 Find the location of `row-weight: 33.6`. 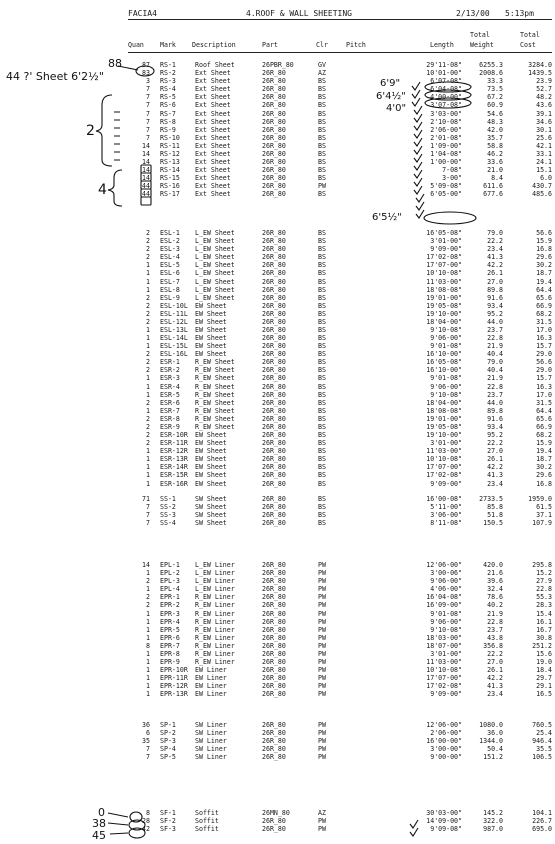

row-weight: 33.6 is located at coordinates (495, 162).